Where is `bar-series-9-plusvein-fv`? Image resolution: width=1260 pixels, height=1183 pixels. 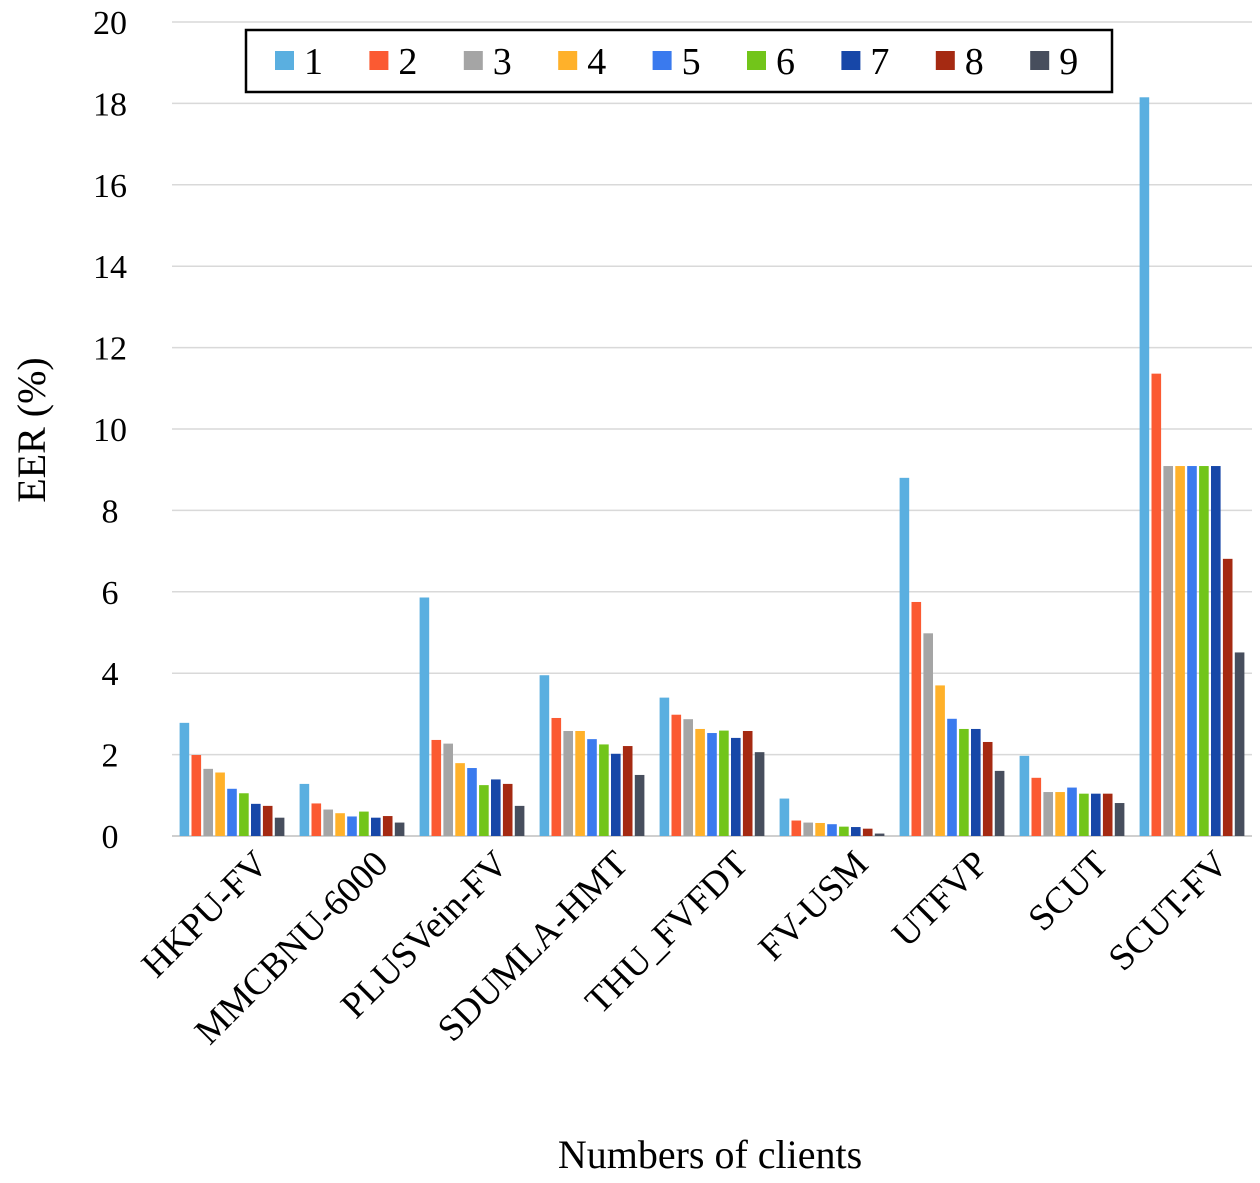
bar-series-9-plusvein-fv is located at coordinates (519, 820).